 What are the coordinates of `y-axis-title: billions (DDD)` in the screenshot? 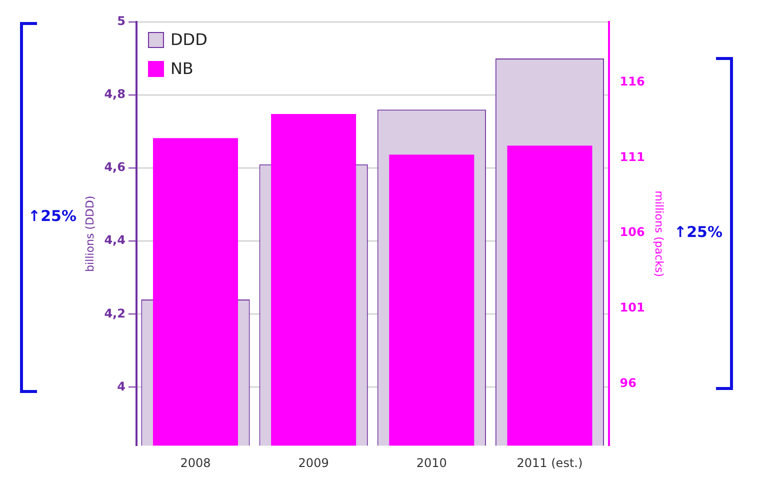 It's located at (89, 234).